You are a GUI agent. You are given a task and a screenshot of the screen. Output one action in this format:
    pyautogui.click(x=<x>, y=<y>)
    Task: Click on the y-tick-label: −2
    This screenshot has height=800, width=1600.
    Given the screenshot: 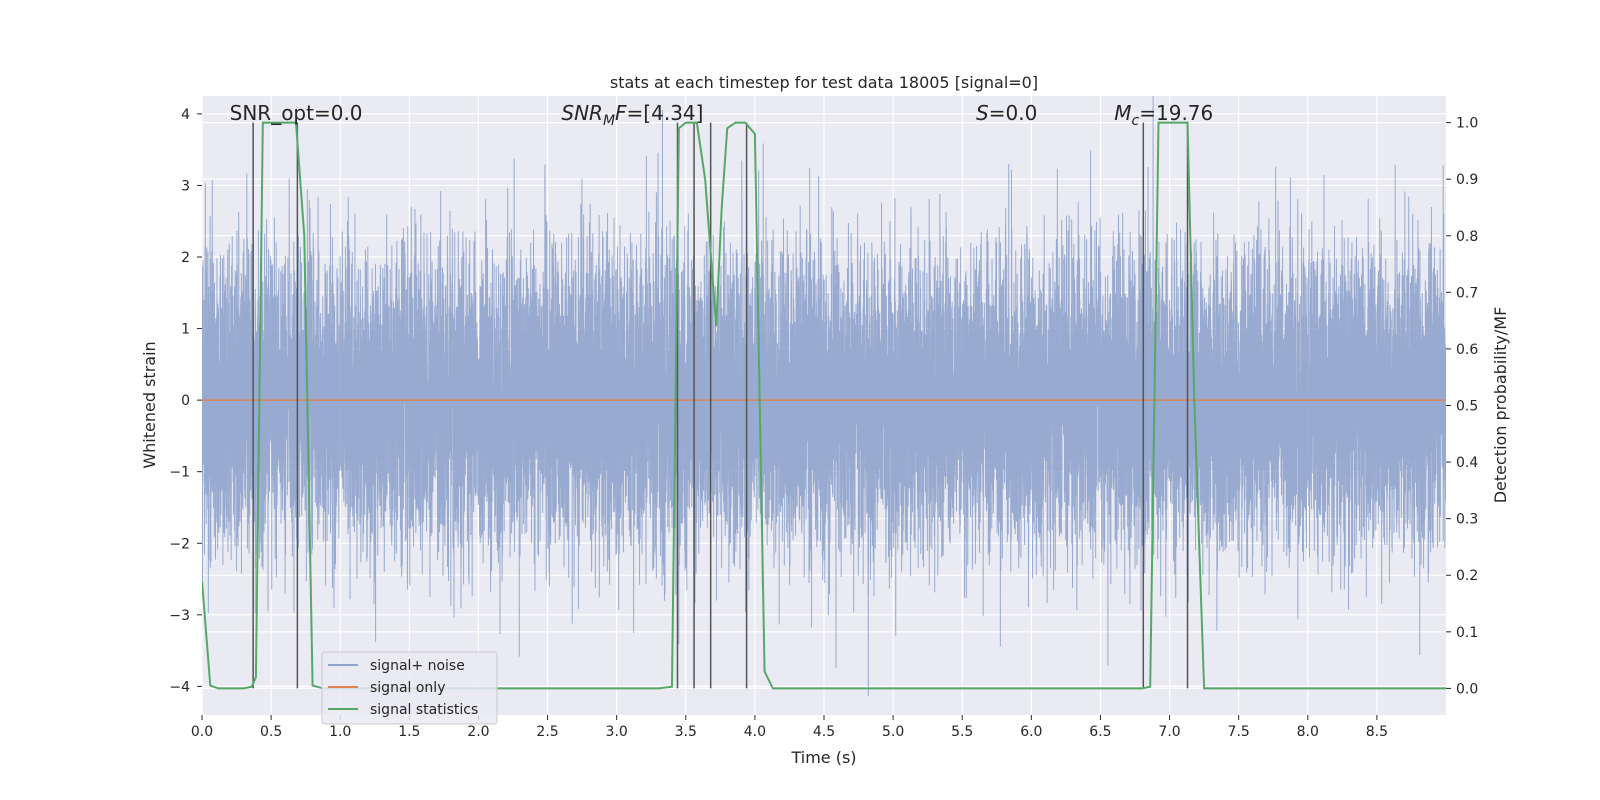 What is the action you would take?
    pyautogui.click(x=179, y=544)
    